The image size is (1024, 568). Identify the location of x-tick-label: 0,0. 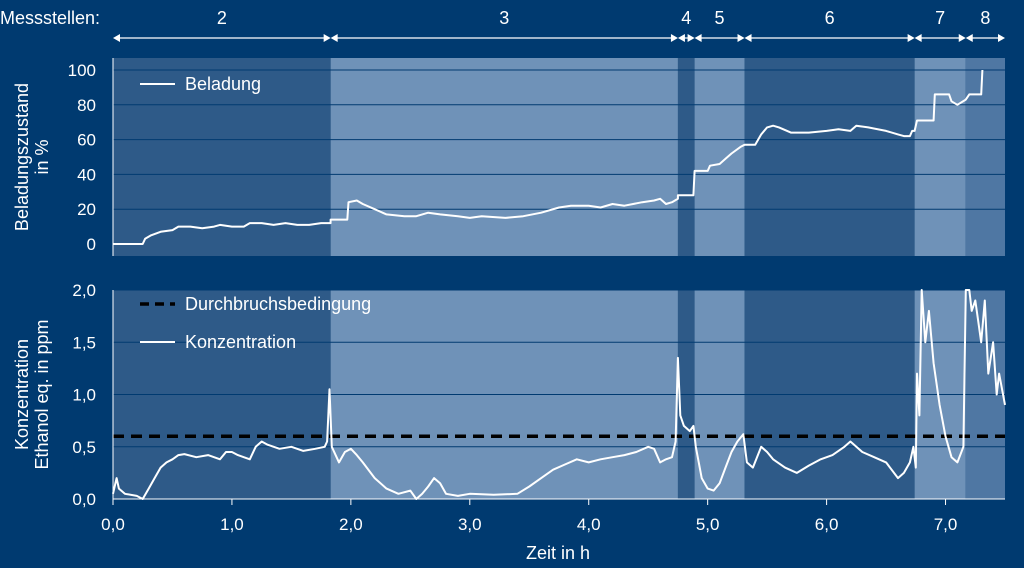
(113, 524).